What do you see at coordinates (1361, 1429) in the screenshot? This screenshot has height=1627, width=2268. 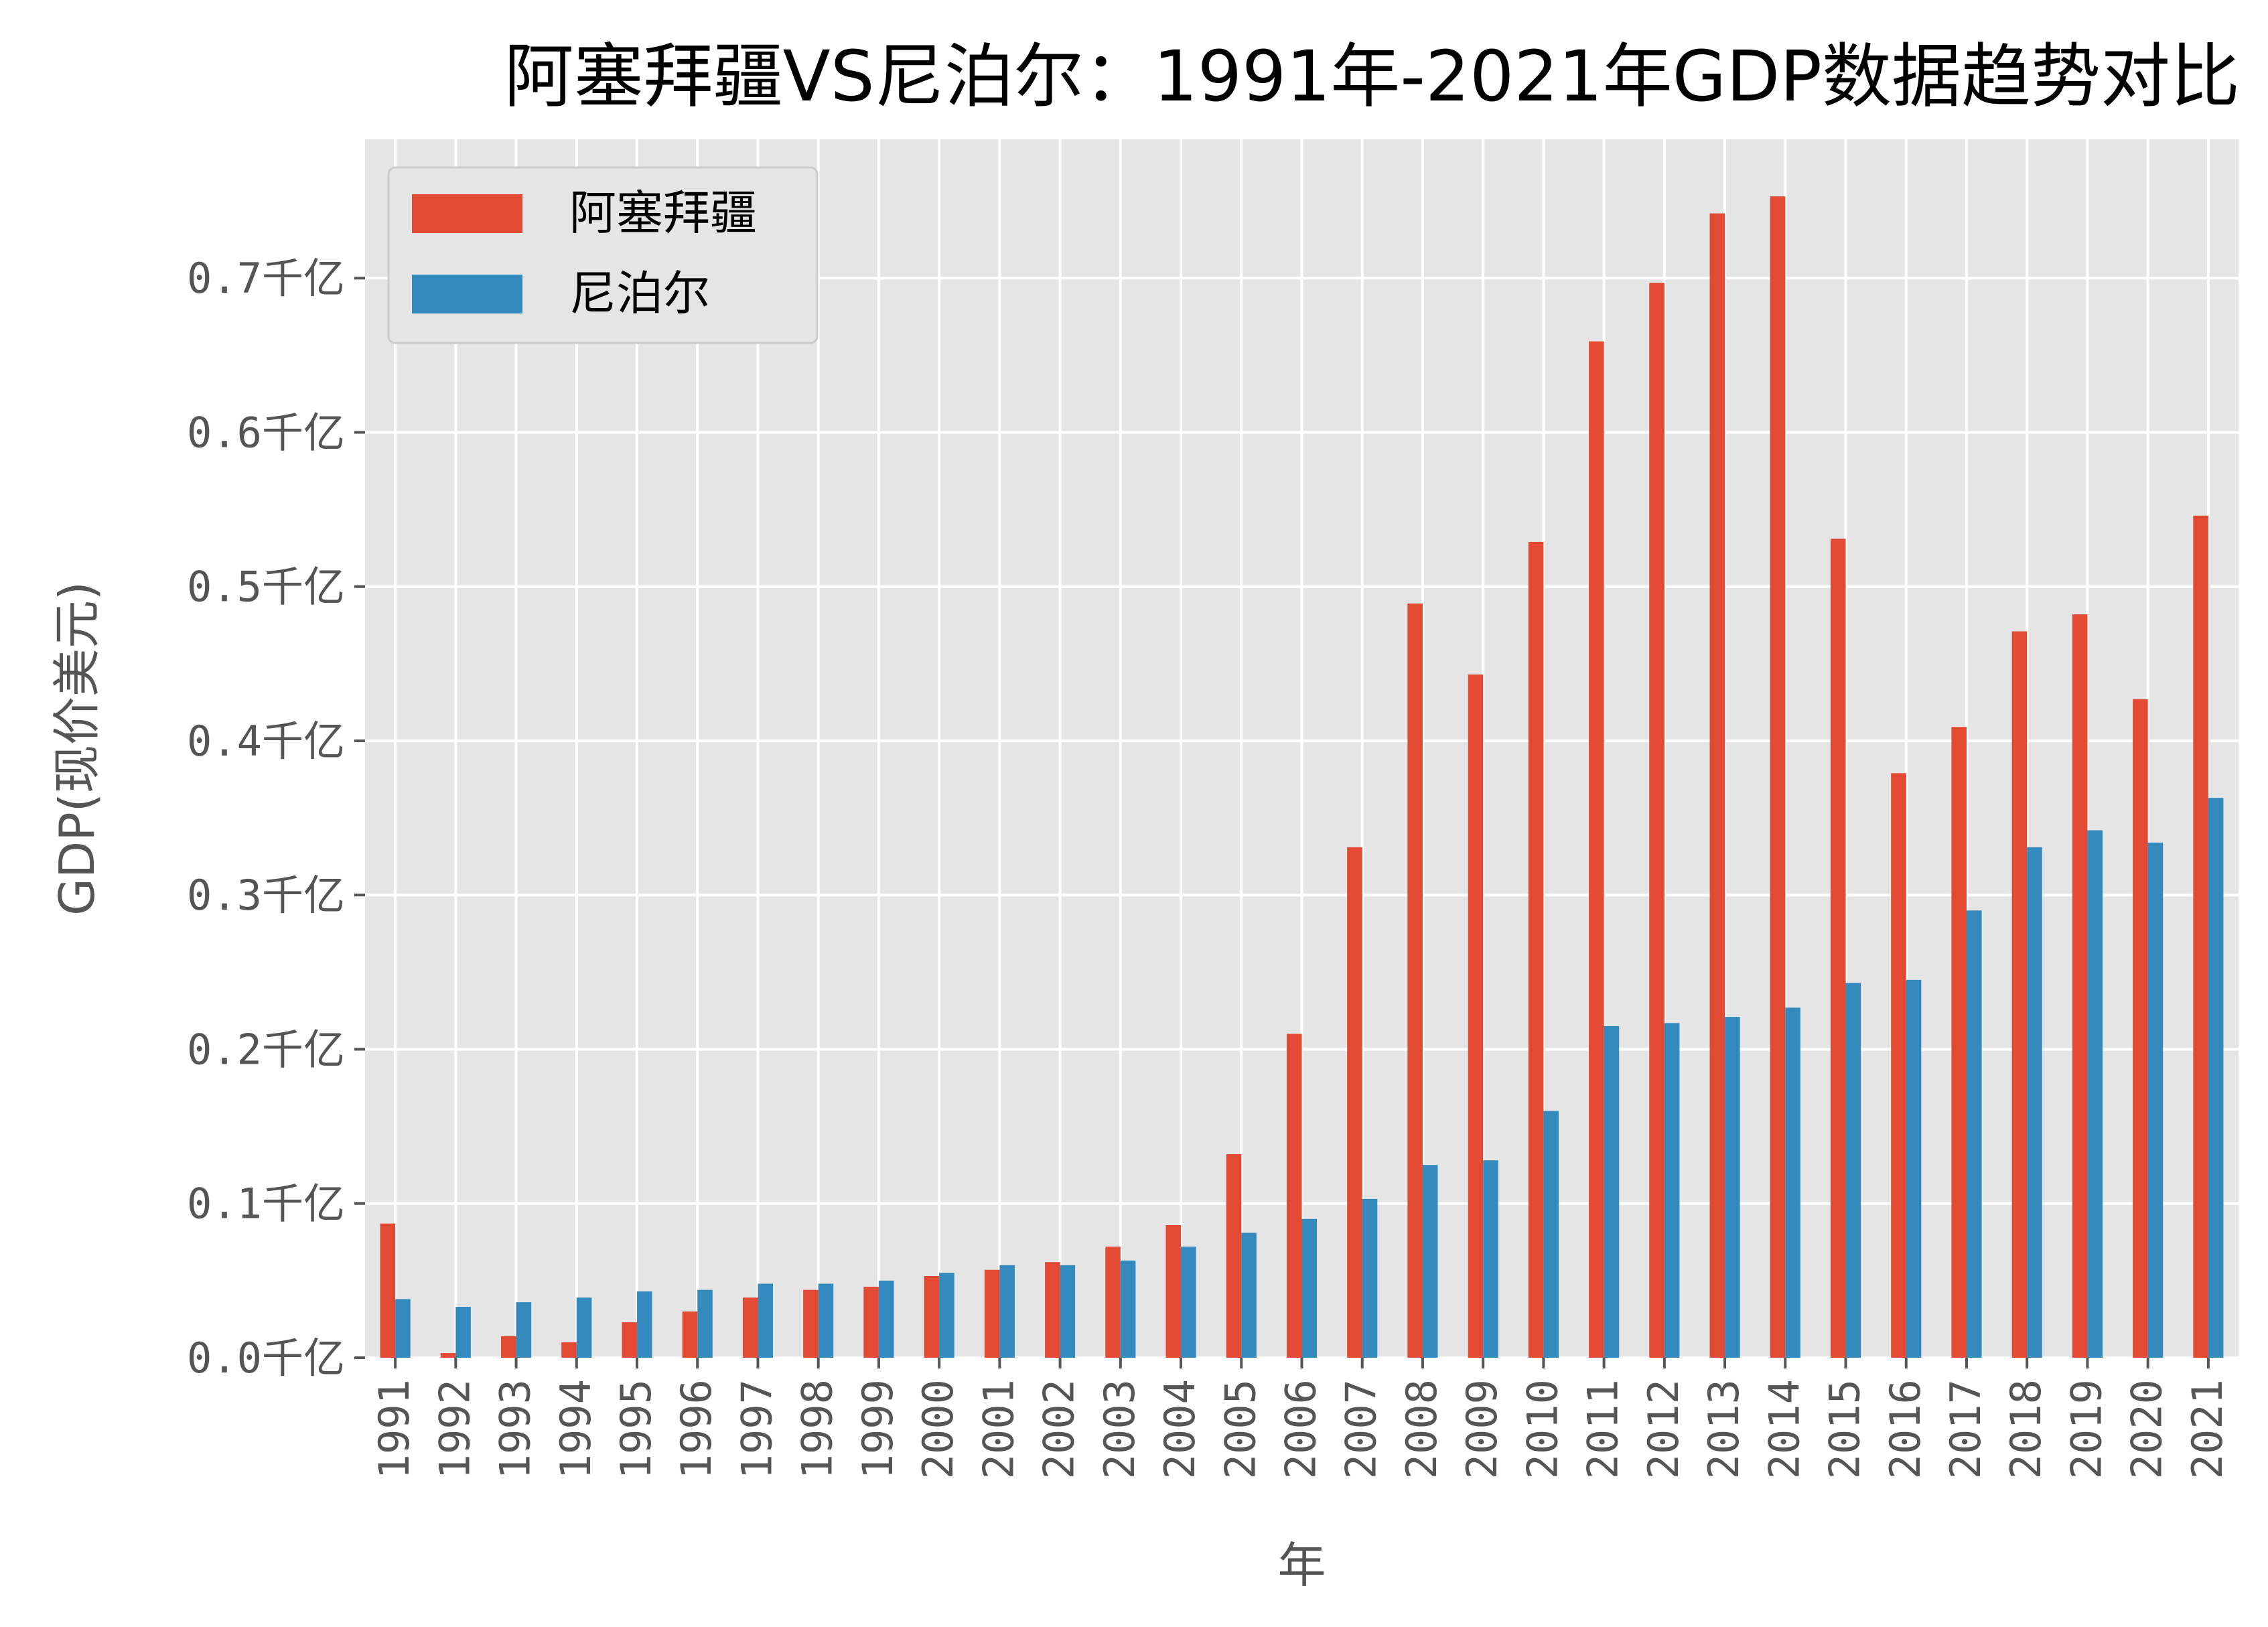 I see `x-tick-label-2007: 2007` at bounding box center [1361, 1429].